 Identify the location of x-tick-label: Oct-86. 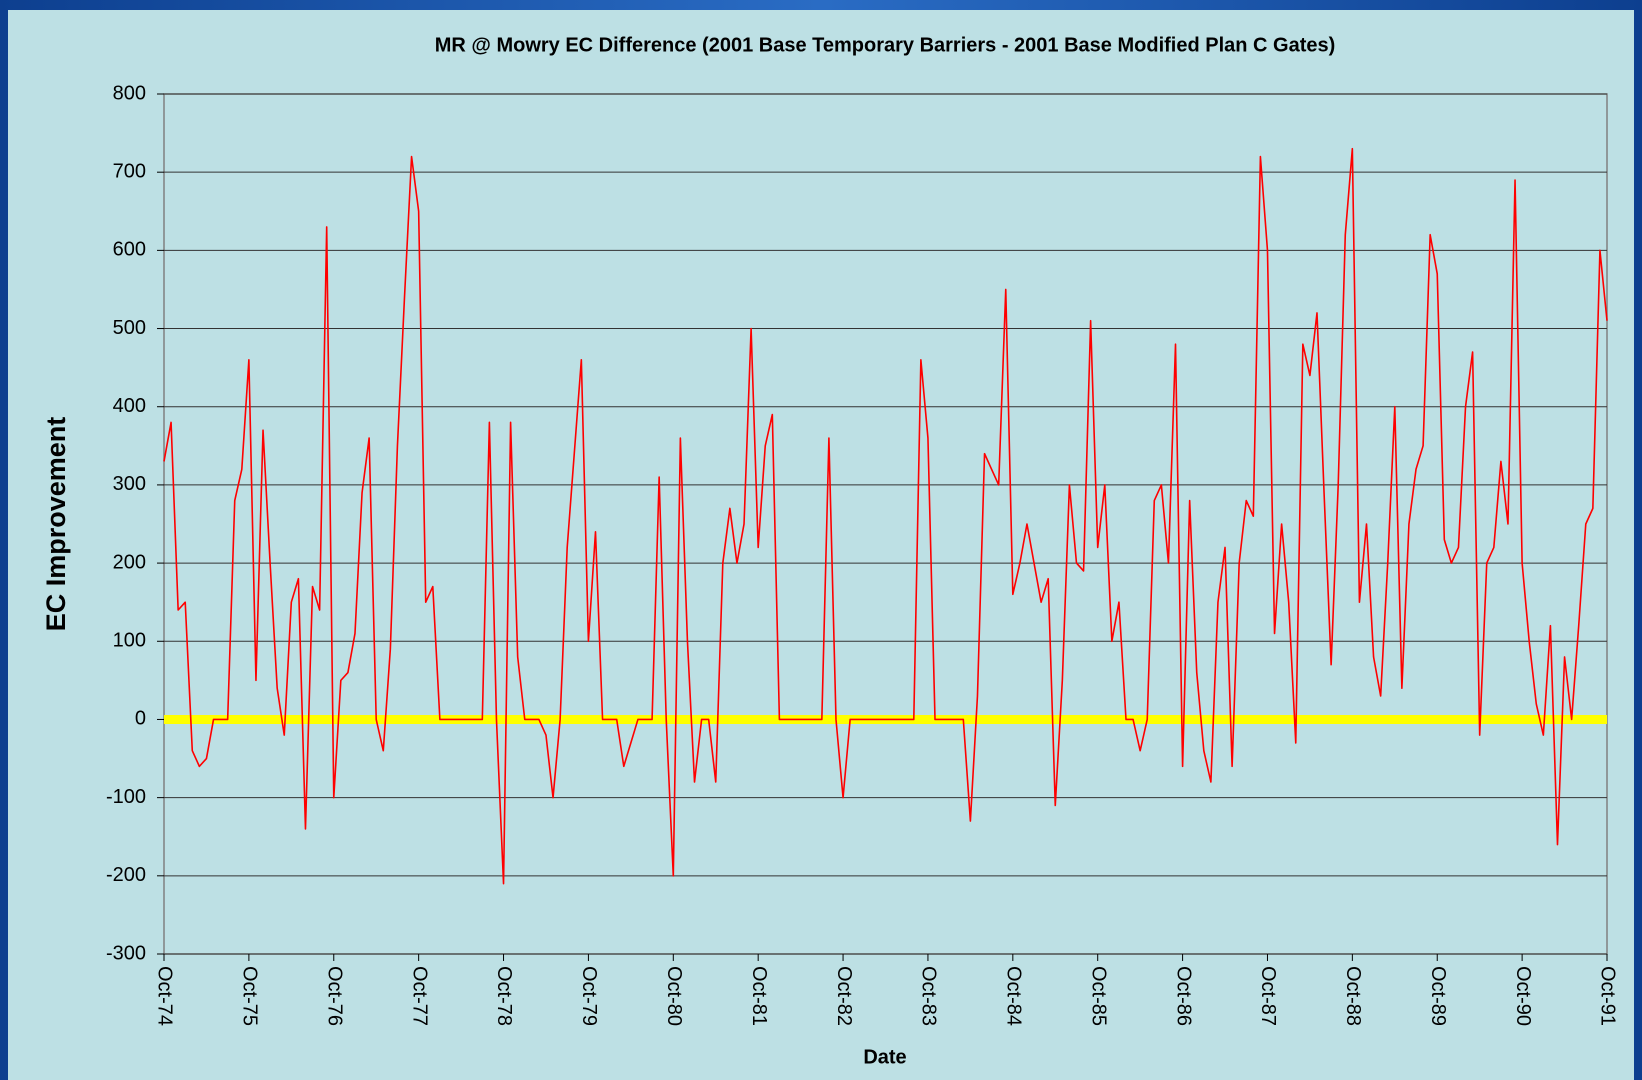
(1183, 996).